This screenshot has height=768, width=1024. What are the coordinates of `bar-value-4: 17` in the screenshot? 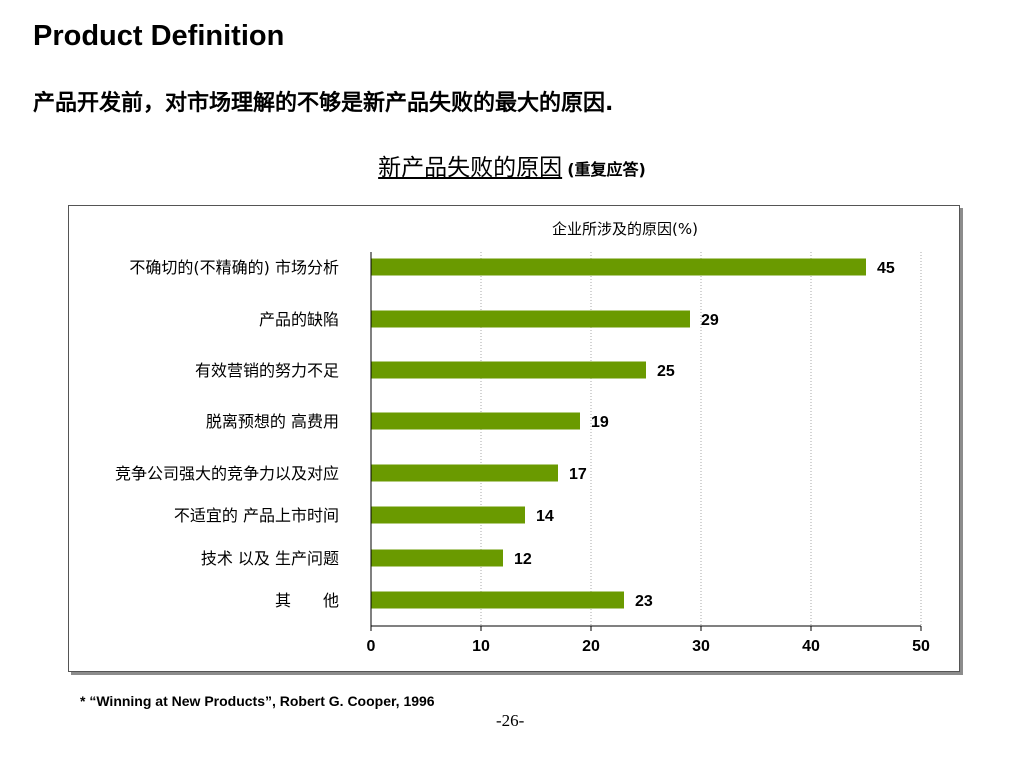 It's located at (578, 474).